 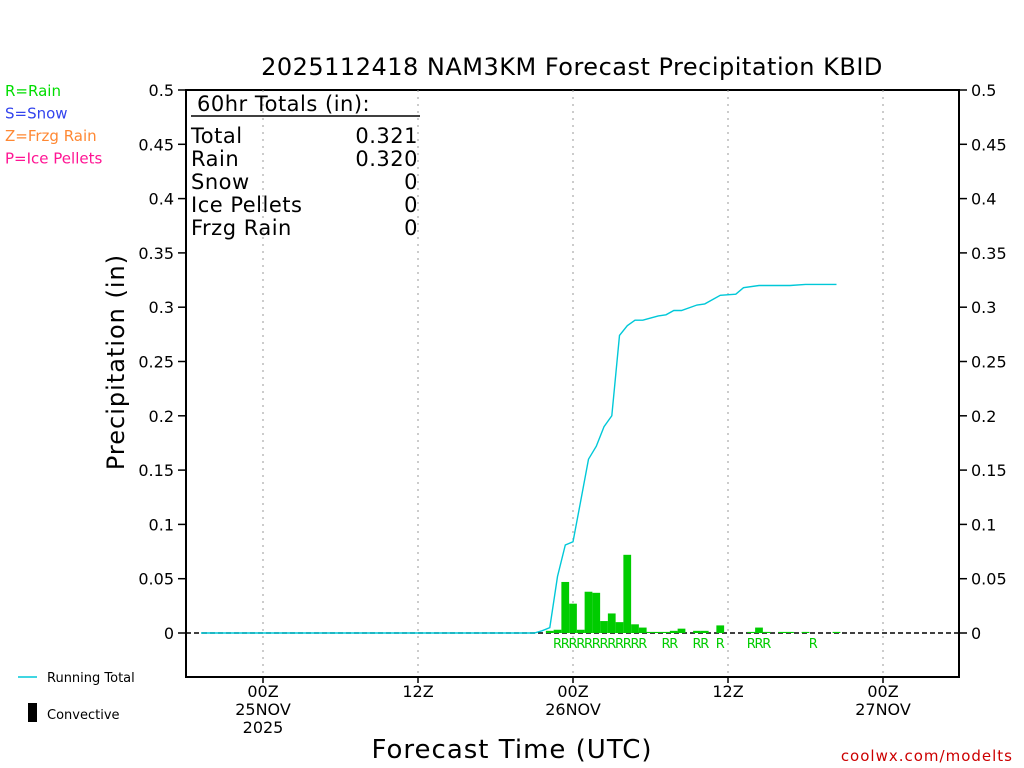 What do you see at coordinates (573, 709) in the screenshot?
I see `x-tick-label: 26NOV` at bounding box center [573, 709].